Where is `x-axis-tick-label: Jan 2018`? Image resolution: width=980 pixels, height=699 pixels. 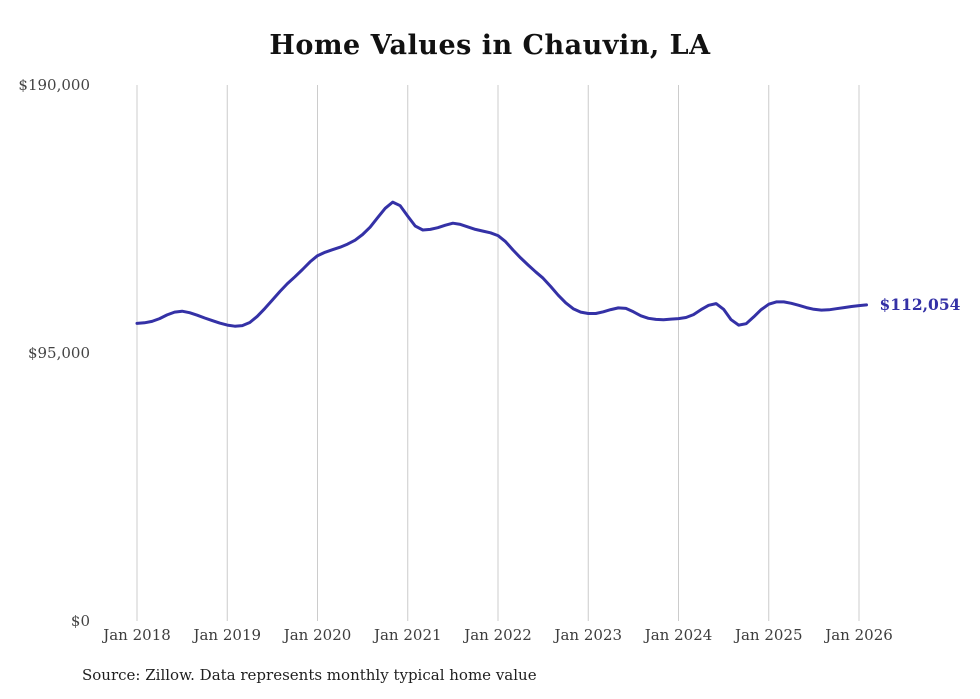 x-axis-tick-label: Jan 2018 is located at coordinates (136, 635).